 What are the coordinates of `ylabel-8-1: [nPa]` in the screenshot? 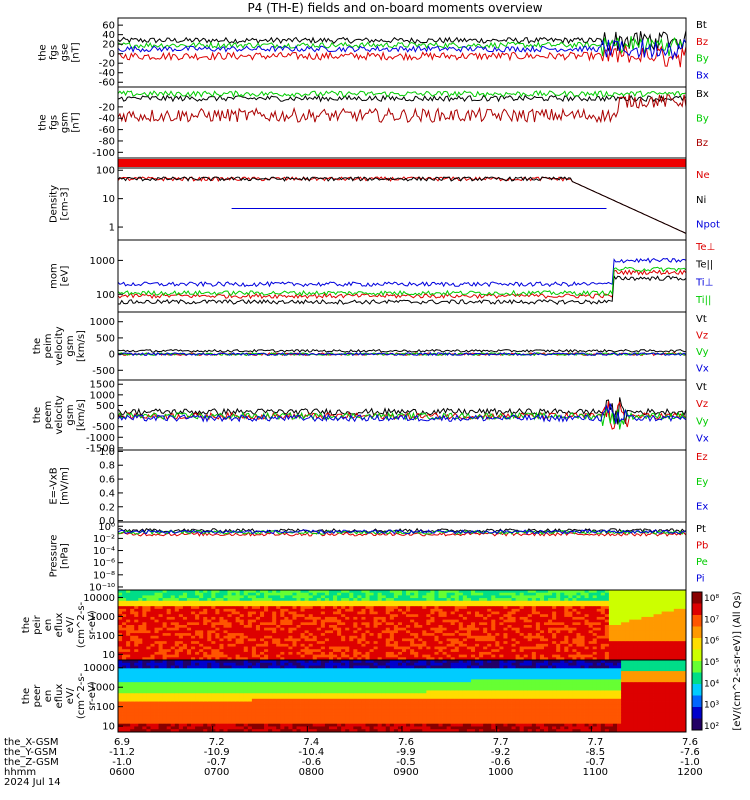 It's located at (65, 556).